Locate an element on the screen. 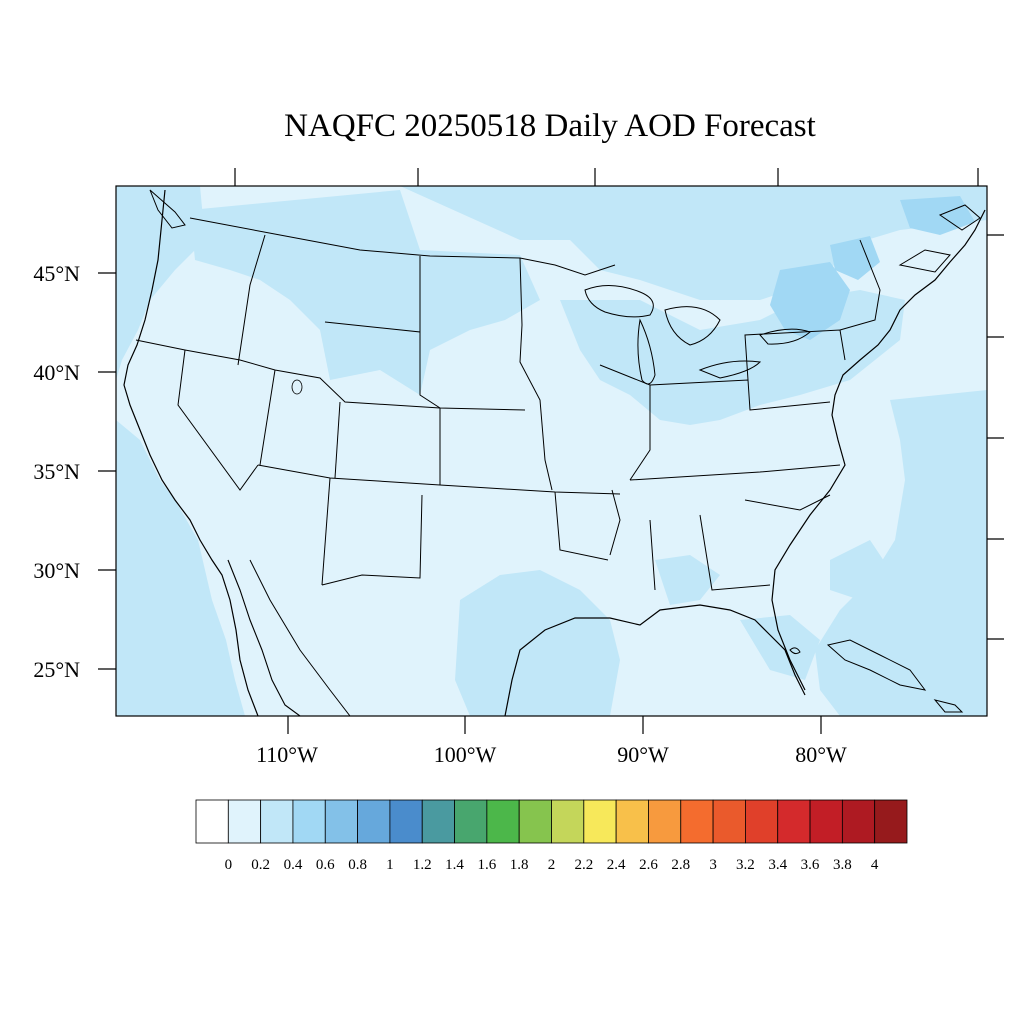  lon-label: 90°W is located at coordinates (643, 754).